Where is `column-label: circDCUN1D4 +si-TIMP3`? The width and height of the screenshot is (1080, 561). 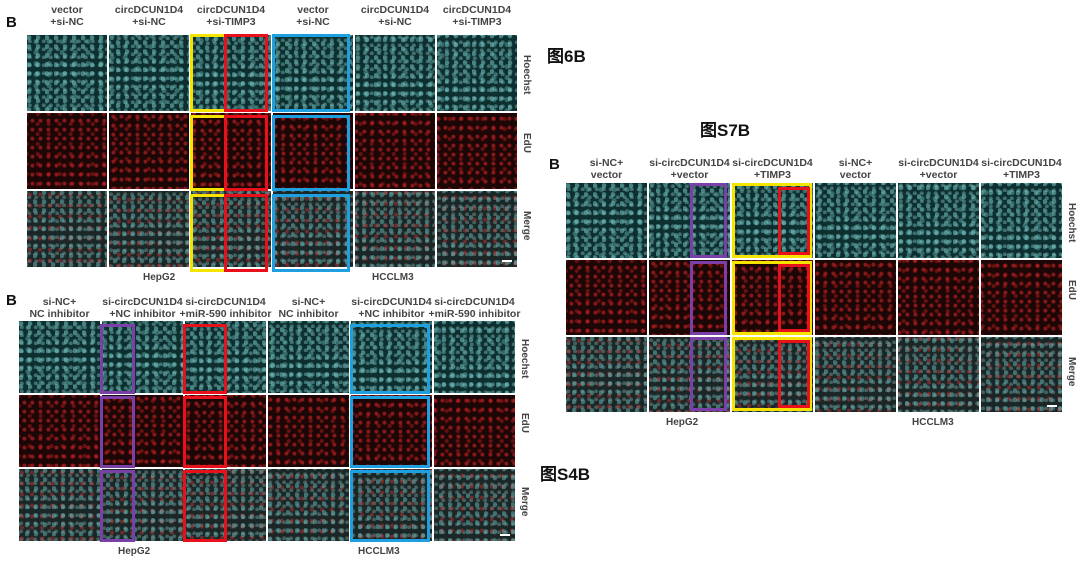
column-label: circDCUN1D4 +si-TIMP3 is located at coordinates (477, 16).